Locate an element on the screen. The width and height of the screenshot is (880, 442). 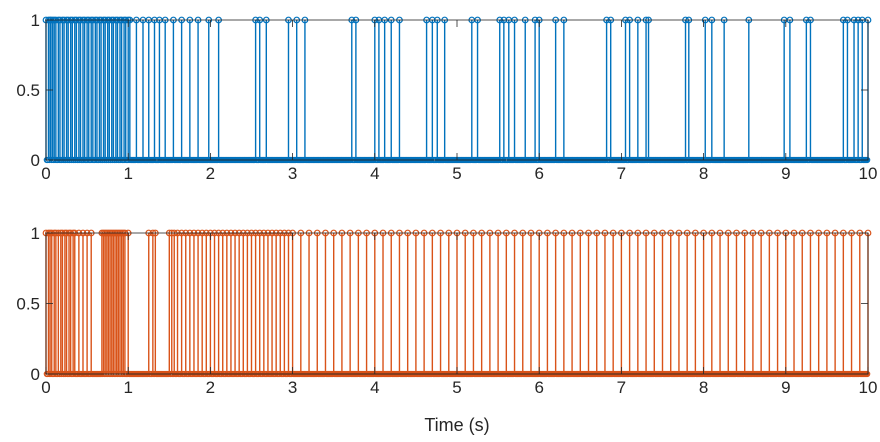
x-axis-label: Time (s) is located at coordinates (456, 425).